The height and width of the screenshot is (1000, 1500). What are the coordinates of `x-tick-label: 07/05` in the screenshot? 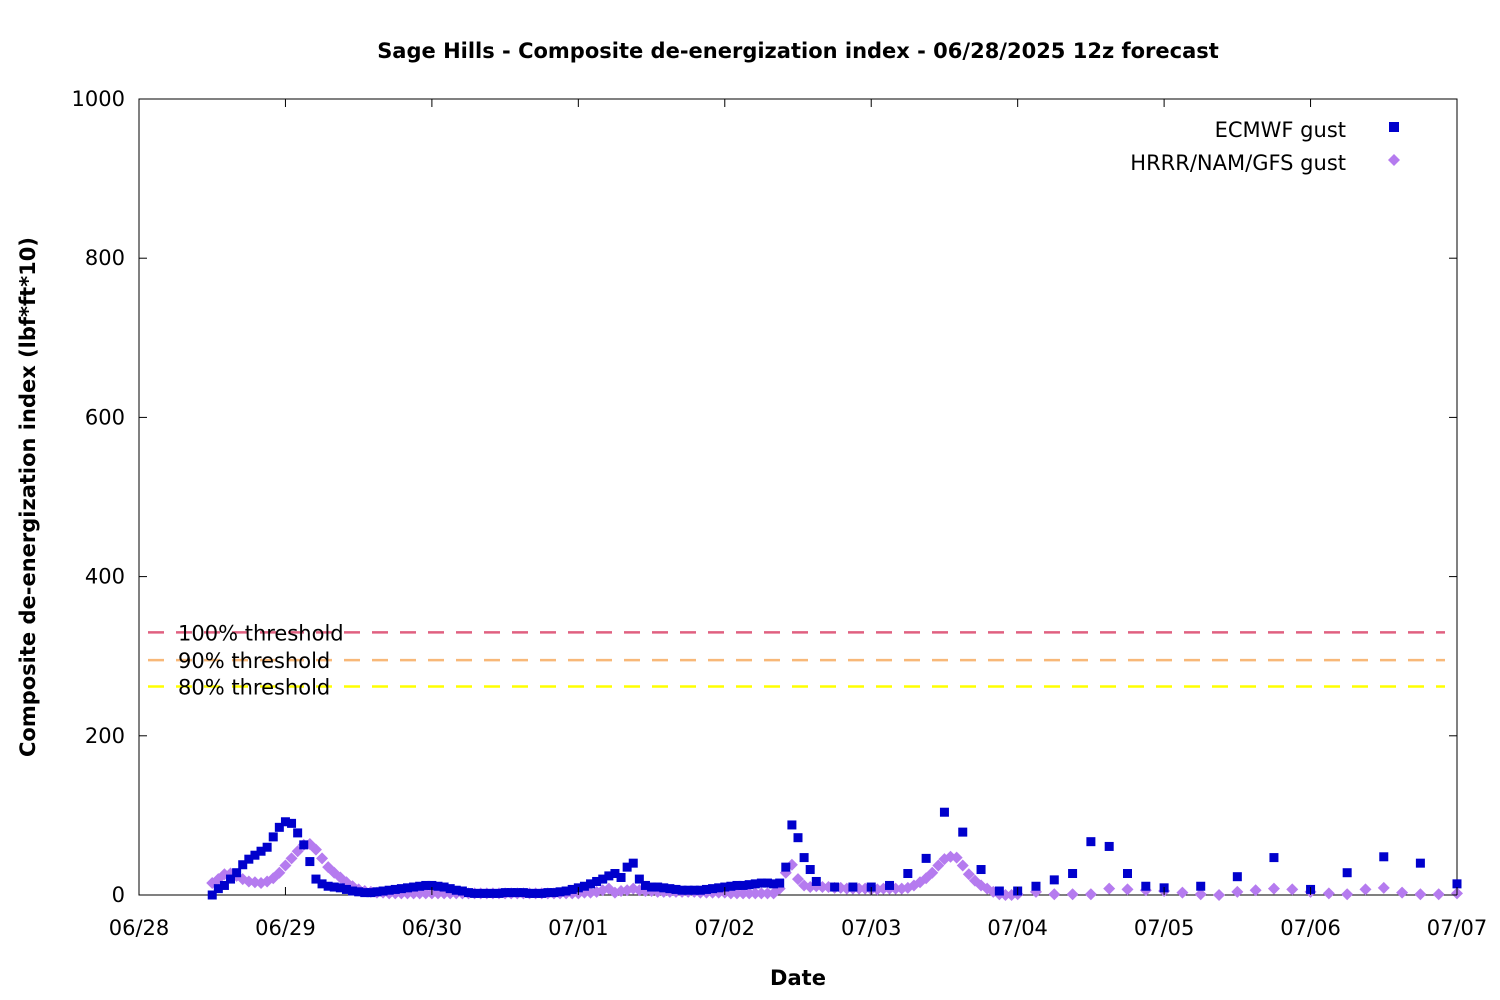 It's located at (1164, 928).